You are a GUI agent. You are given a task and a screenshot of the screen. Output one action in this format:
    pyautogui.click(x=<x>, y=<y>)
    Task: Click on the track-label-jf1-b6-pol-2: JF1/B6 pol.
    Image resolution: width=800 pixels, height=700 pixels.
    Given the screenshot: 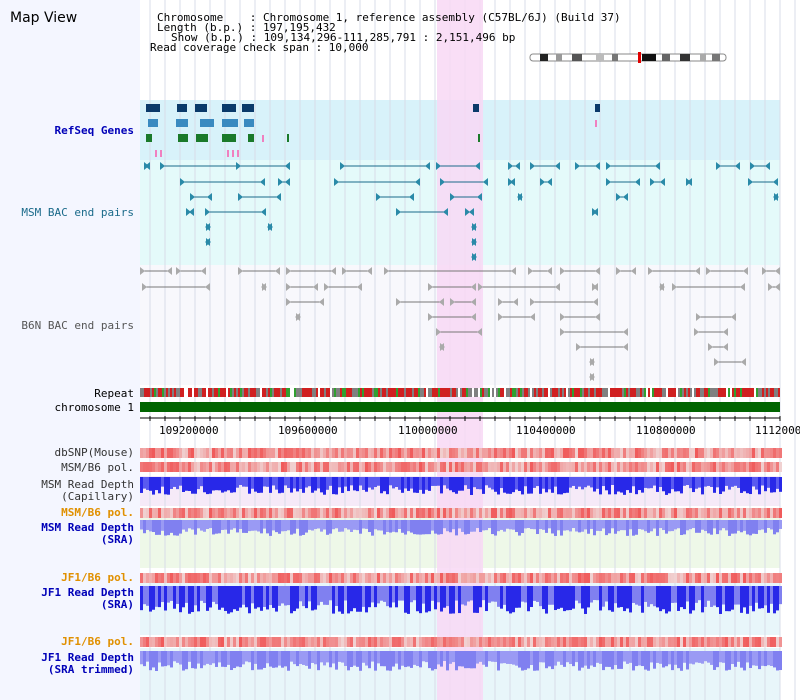 What is the action you would take?
    pyautogui.click(x=97, y=641)
    